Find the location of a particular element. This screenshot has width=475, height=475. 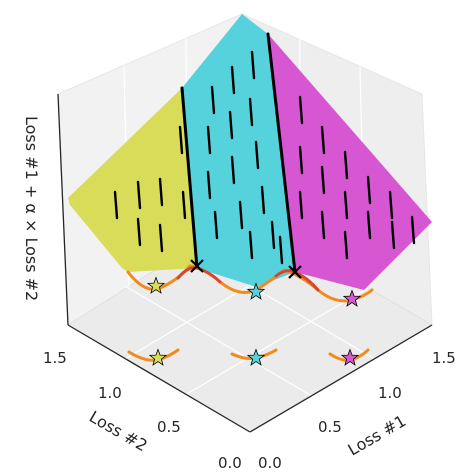

x-tick-label: 1.0 is located at coordinates (390, 393).